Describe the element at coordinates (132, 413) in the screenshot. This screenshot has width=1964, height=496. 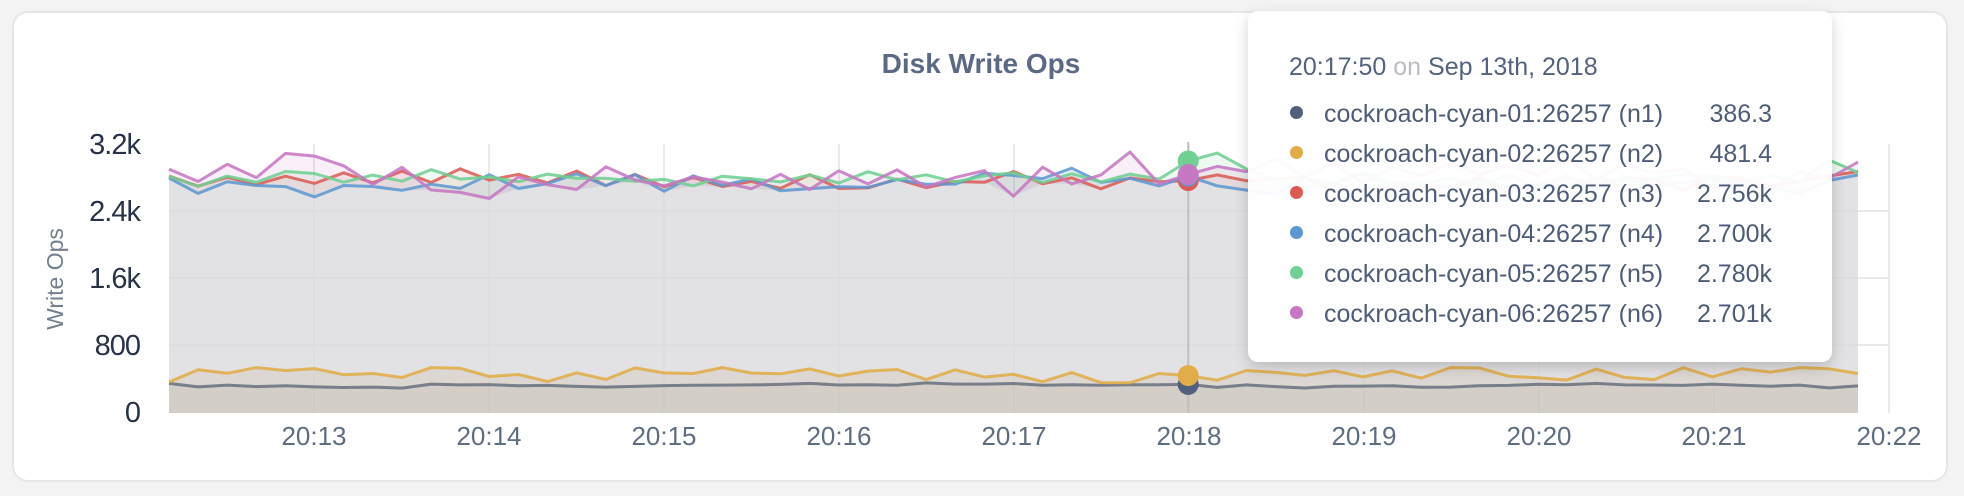
I see `svg-text: 0` at that location.